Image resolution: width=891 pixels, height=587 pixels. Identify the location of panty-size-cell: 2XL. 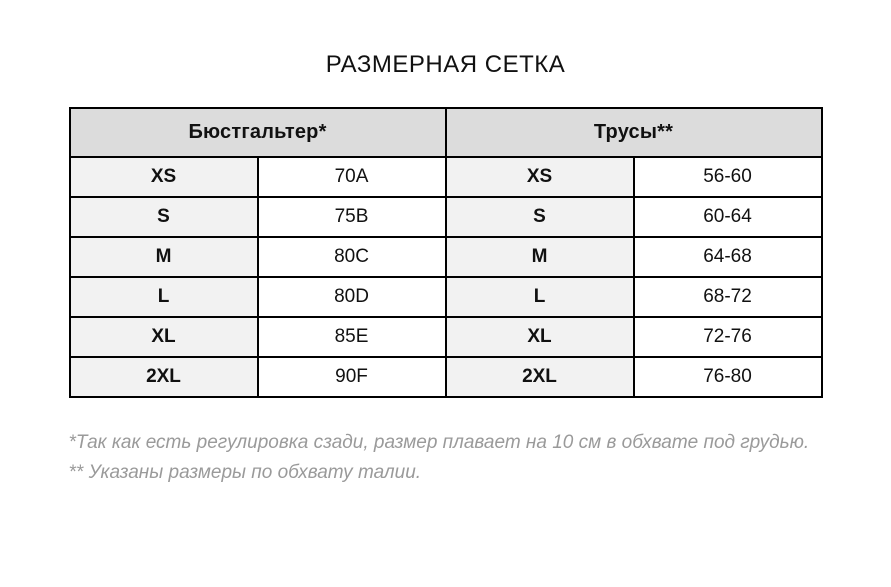
(539, 377).